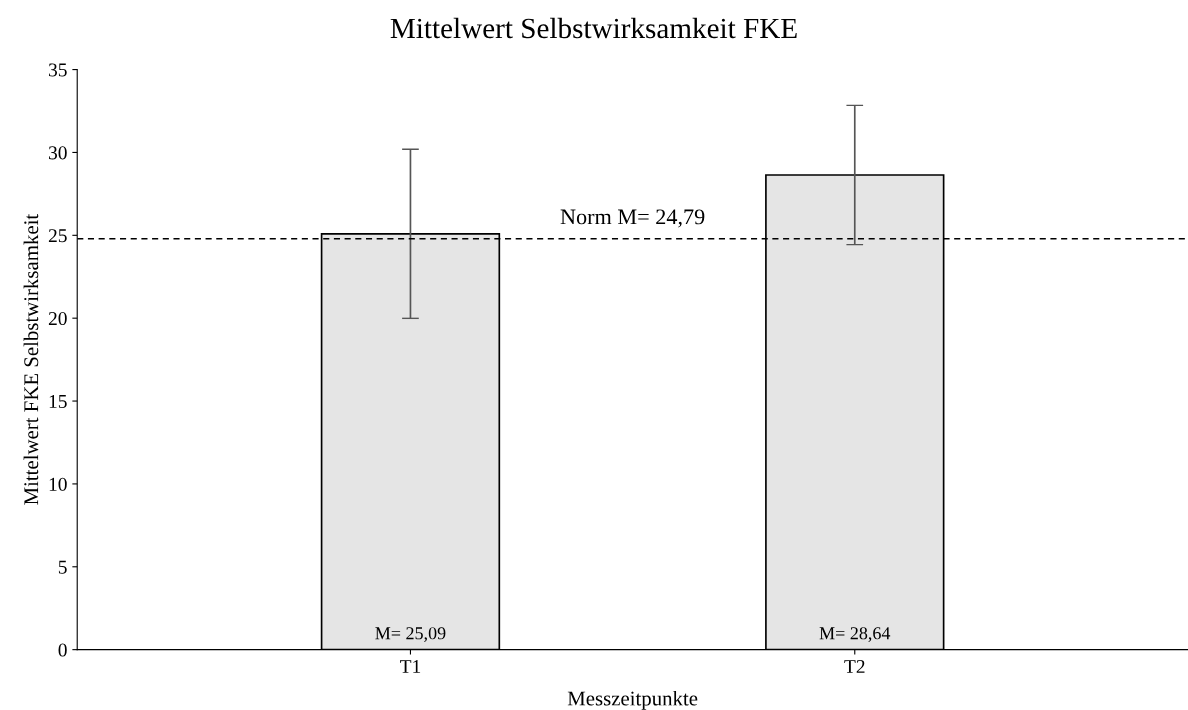  What do you see at coordinates (58, 401) in the screenshot?
I see `y-tick-label: 15` at bounding box center [58, 401].